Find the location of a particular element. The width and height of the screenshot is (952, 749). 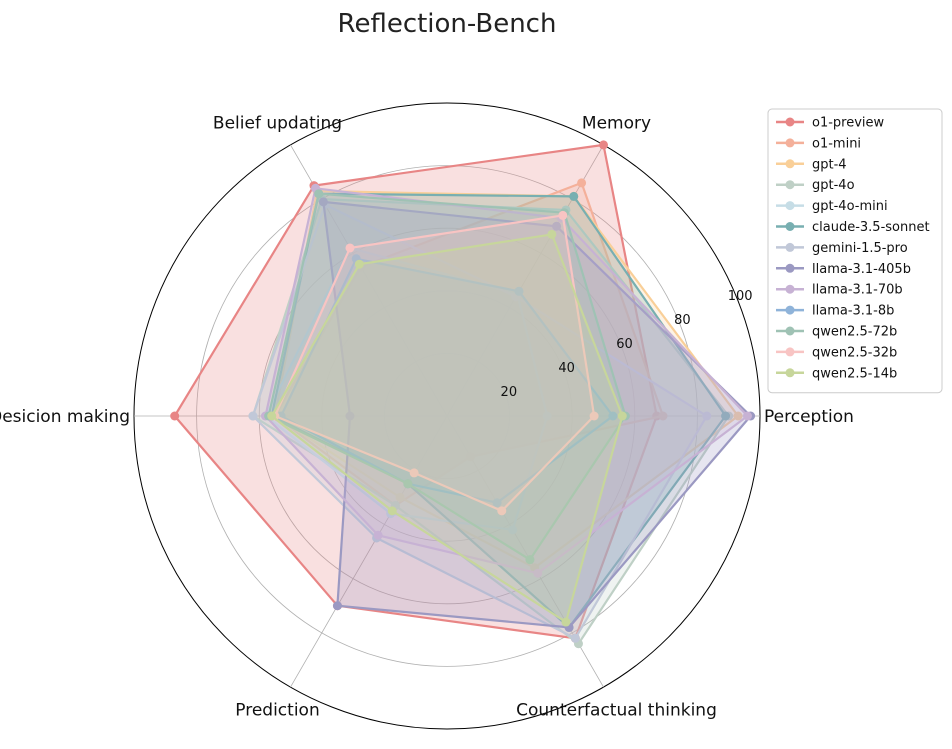

legend-label: llama-3.1-8b is located at coordinates (853, 311).